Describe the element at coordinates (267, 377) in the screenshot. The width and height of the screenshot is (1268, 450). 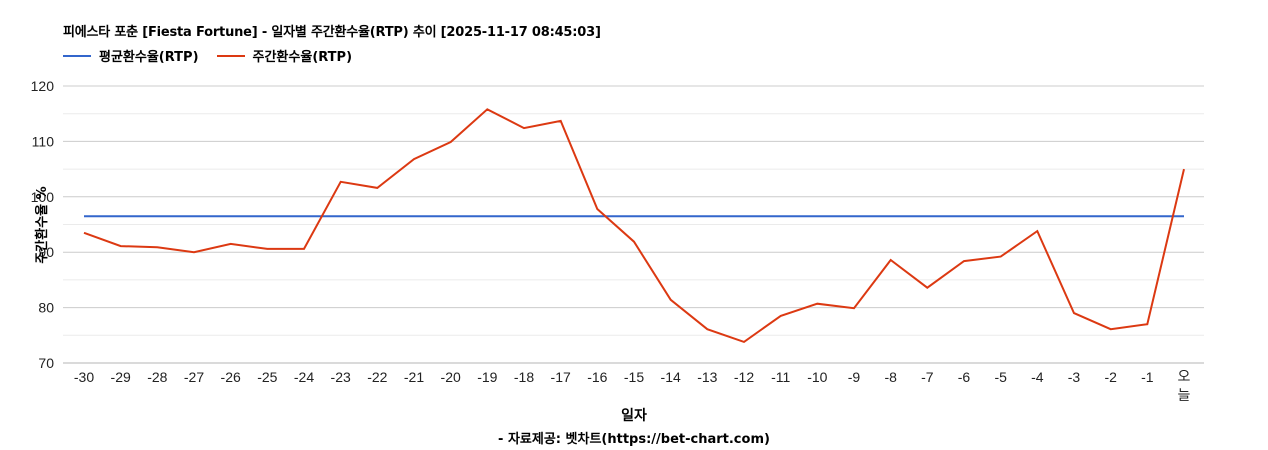
I see `x-tick-label: -25` at that location.